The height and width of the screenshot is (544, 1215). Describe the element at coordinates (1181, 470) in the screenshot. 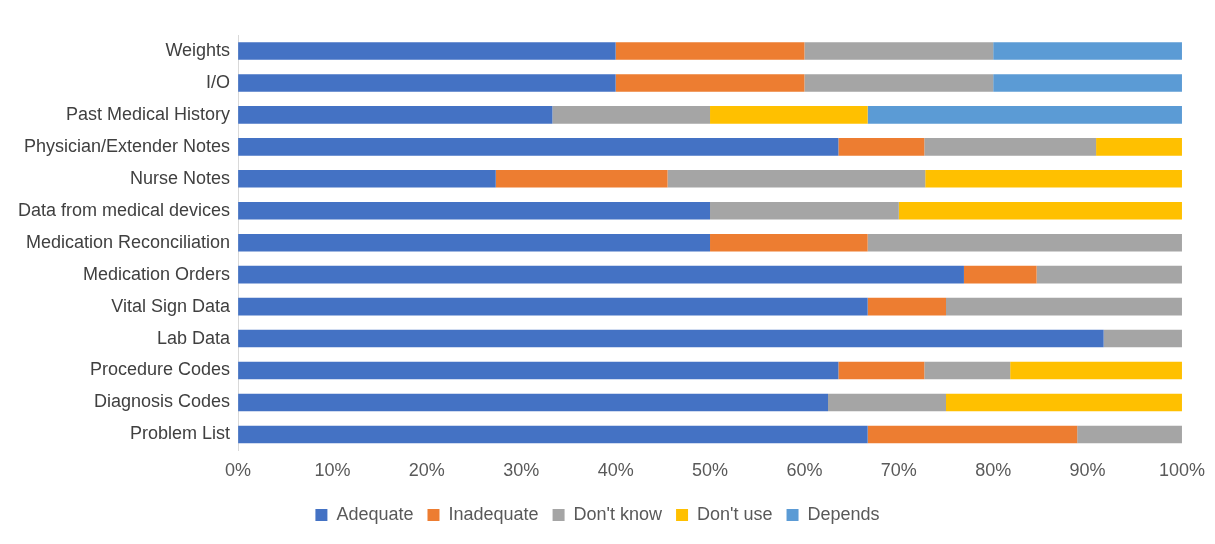

I see `x-tick-label: 100%` at that location.